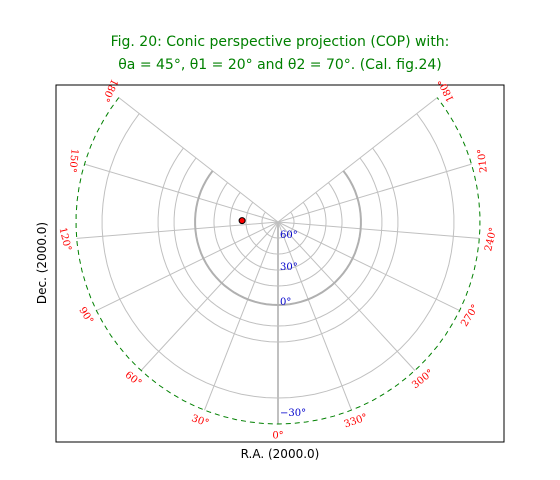  Describe the element at coordinates (285, 302) in the screenshot. I see `dec-tick-label: 0°` at that location.